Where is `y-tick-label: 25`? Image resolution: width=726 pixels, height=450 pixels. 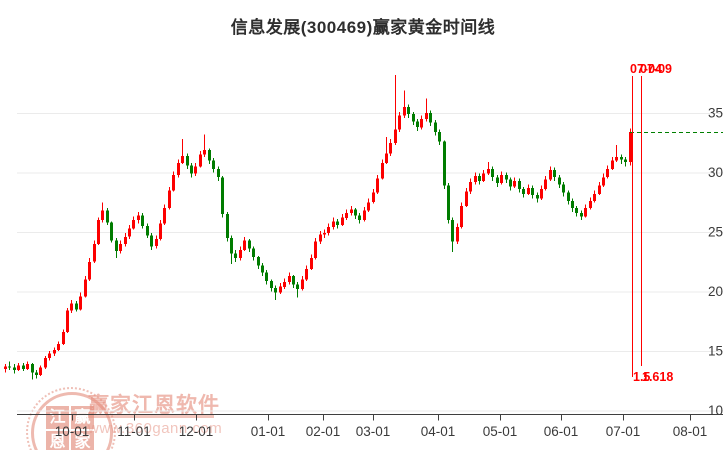
y-tick-label: 25 is located at coordinates (715, 232).